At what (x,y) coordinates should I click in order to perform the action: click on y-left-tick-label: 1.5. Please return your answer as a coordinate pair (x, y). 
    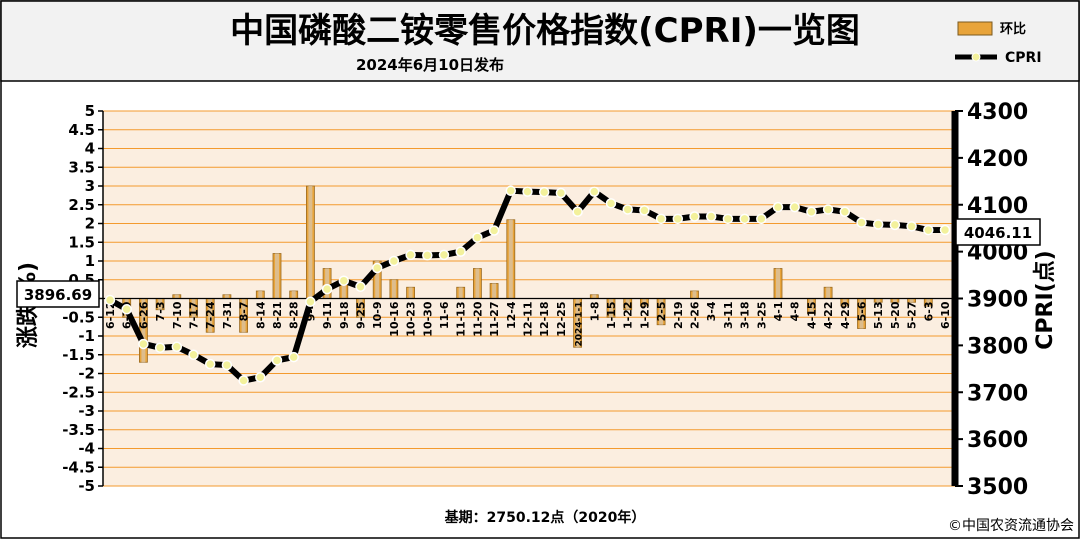
    Looking at the image, I should click on (81, 242).